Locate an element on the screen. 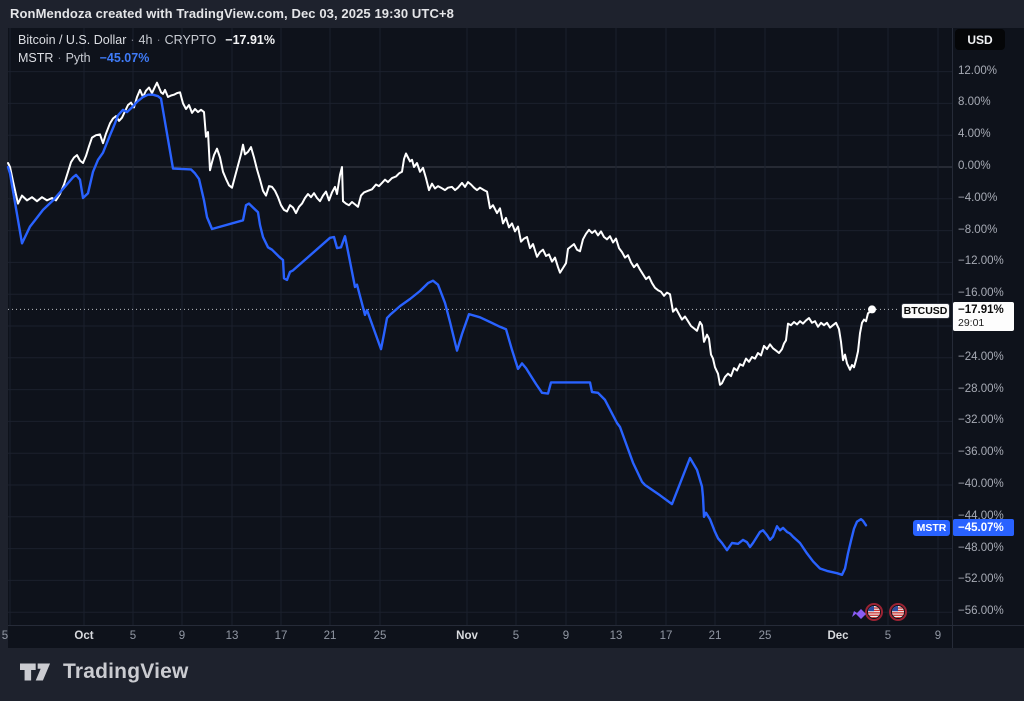  tradingview-logo: TradingView is located at coordinates (104, 672).